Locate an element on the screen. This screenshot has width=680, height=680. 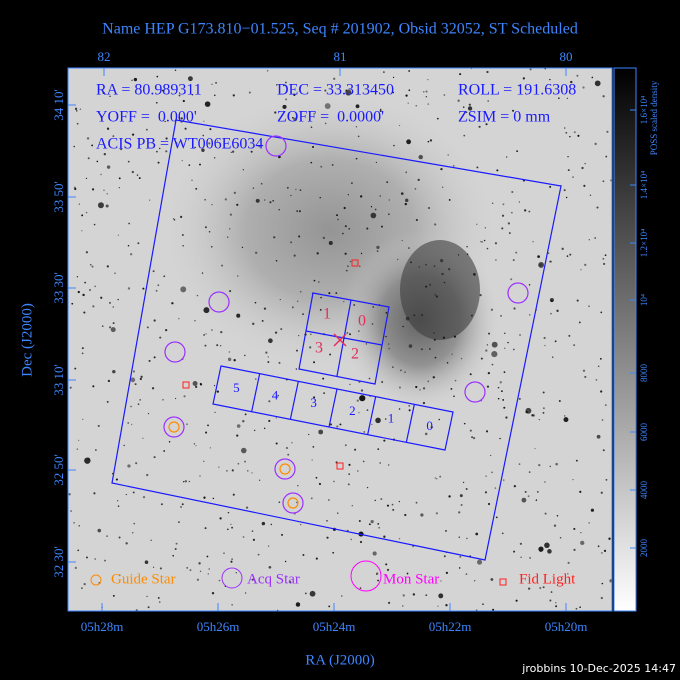
chip-label: 1 is located at coordinates (391, 417).